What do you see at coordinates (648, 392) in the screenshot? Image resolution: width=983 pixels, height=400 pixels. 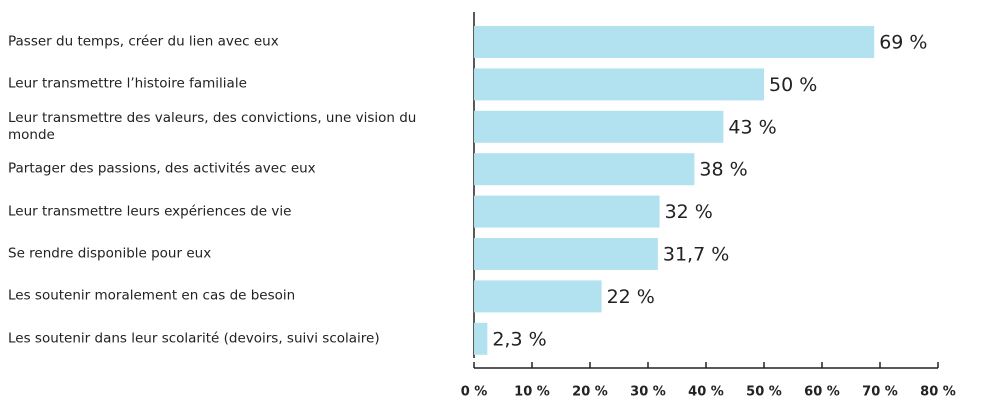 I see `x-tick-label: 30 %` at bounding box center [648, 392].